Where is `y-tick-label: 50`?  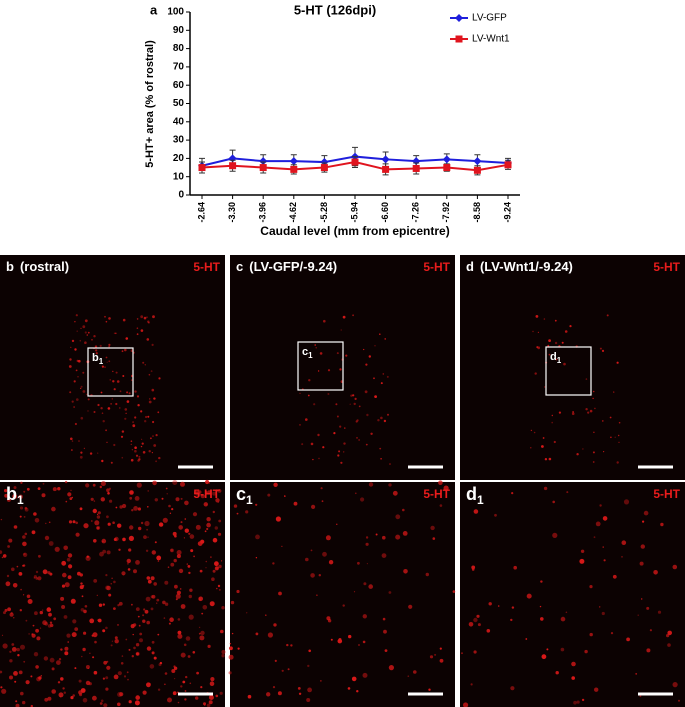 y-tick-label: 50 is located at coordinates (179, 103).